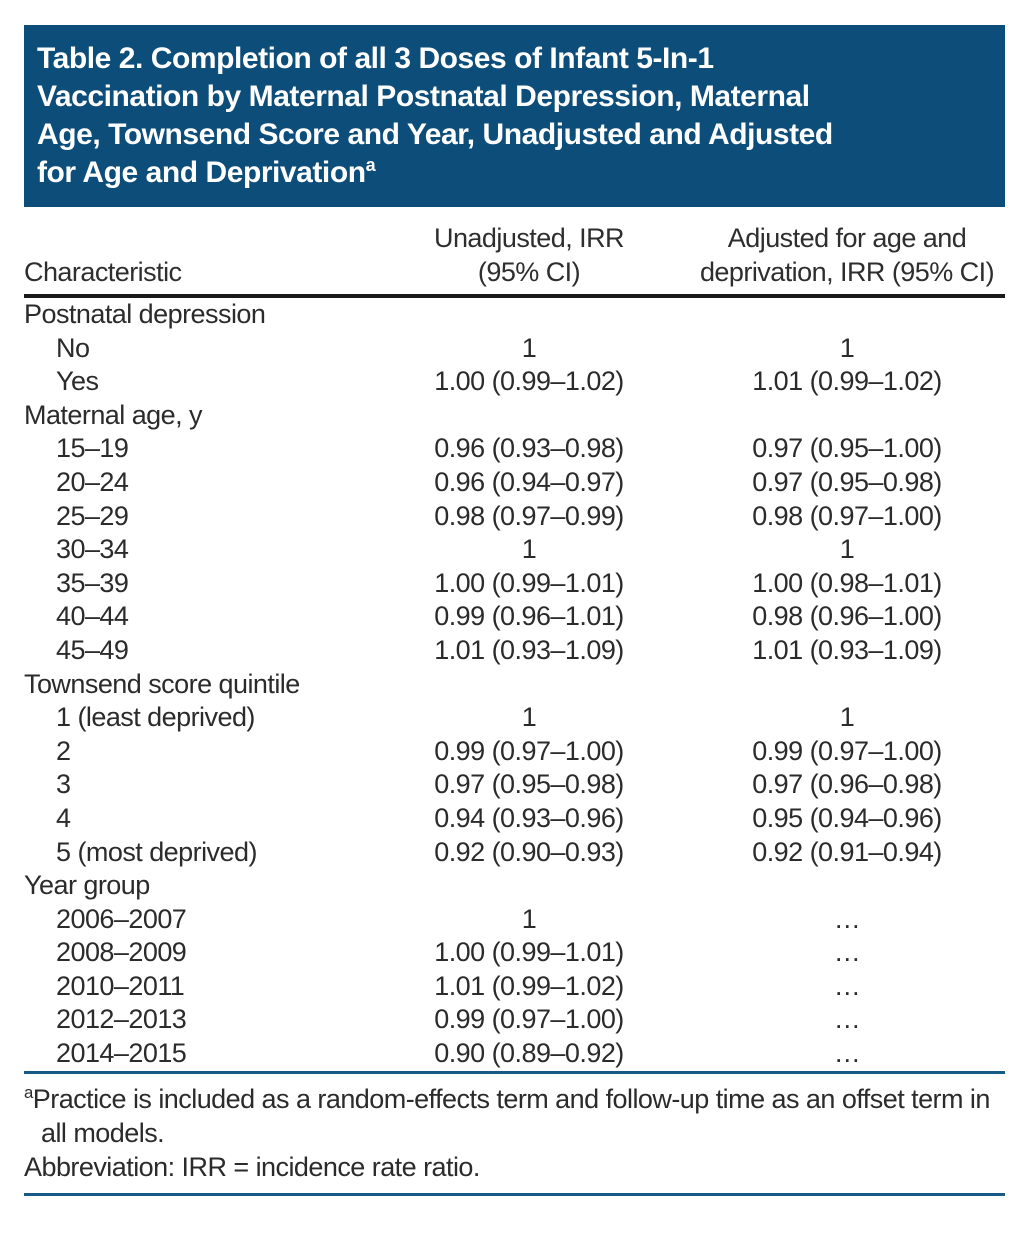 This screenshot has height=1245, width=1027. What do you see at coordinates (514, 550) in the screenshot?
I see `table-row: 30–34 1 1` at bounding box center [514, 550].